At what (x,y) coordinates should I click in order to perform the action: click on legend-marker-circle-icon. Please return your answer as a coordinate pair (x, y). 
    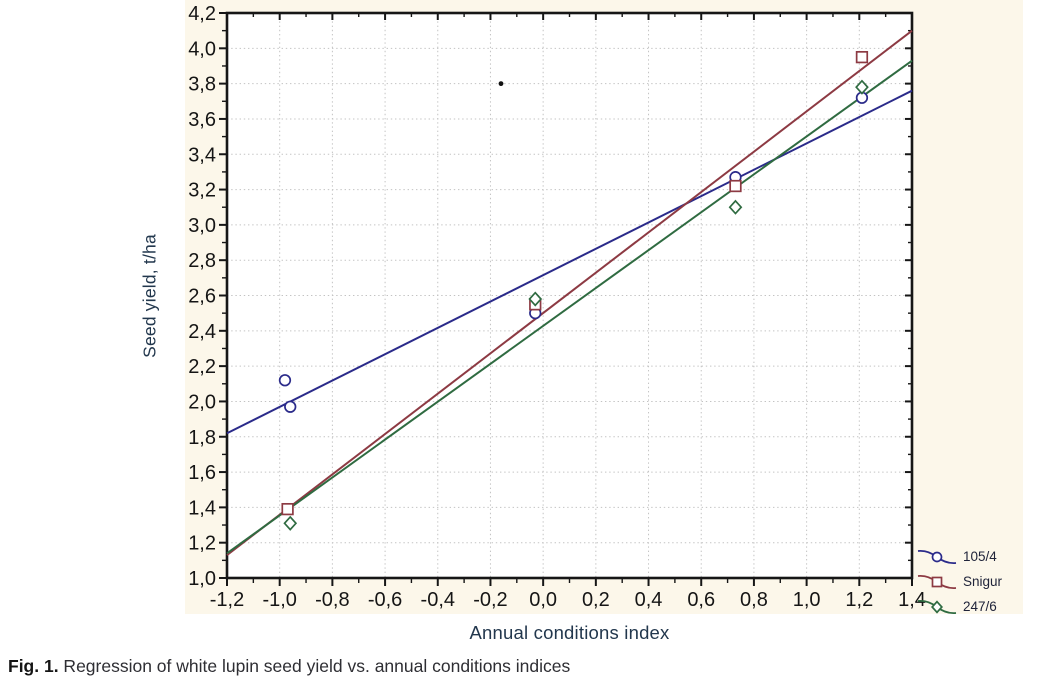
    Looking at the image, I should click on (937, 556).